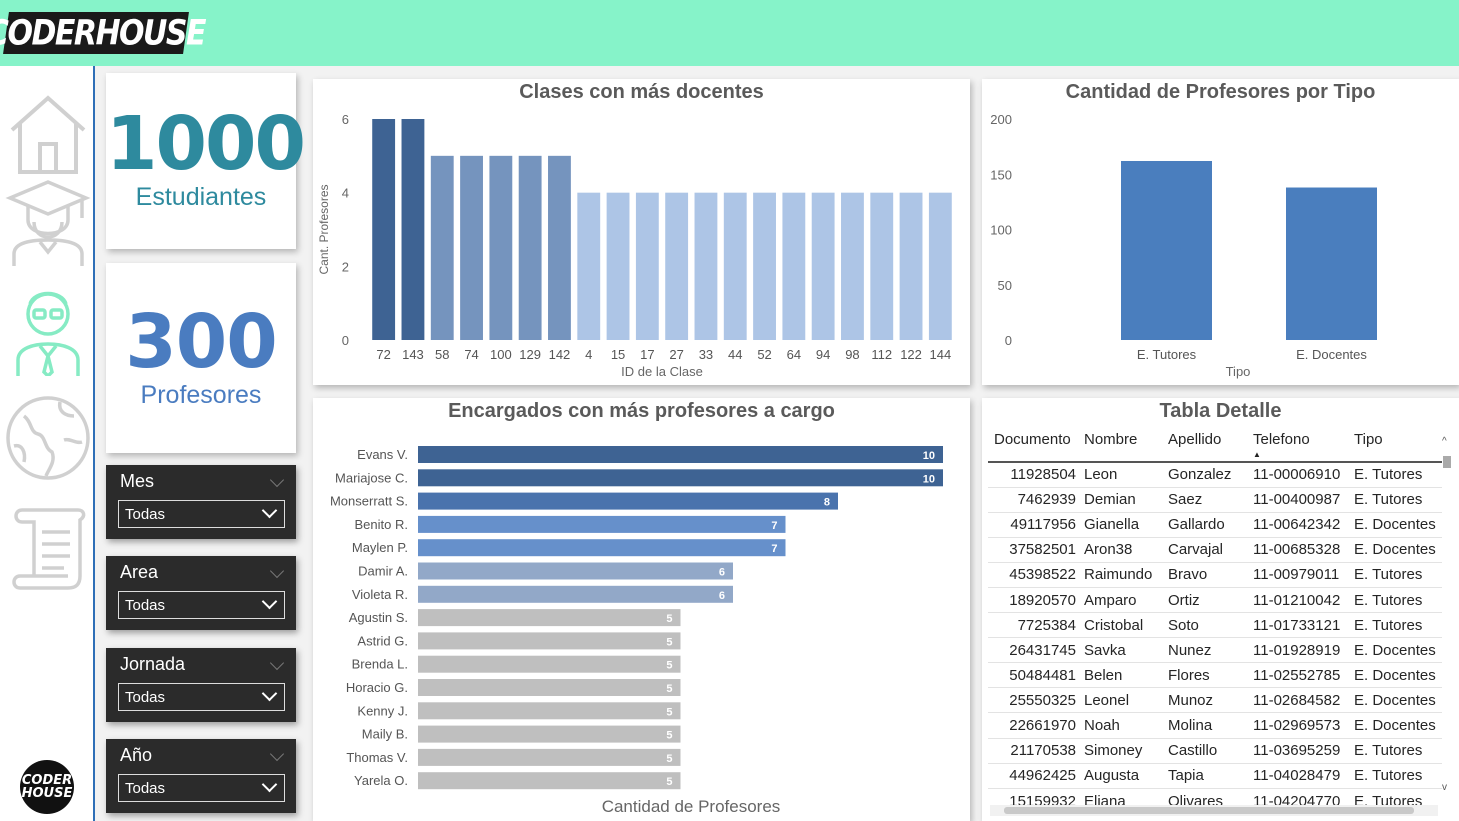  What do you see at coordinates (102, 33) in the screenshot?
I see `coderhouse-logo: CODERHOUSE` at bounding box center [102, 33].